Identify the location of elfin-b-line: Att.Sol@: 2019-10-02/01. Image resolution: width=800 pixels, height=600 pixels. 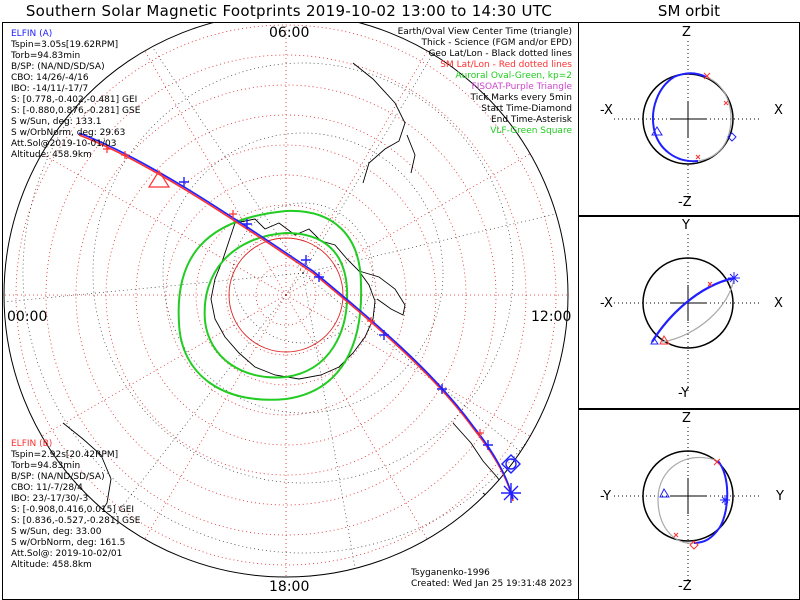
(67, 554).